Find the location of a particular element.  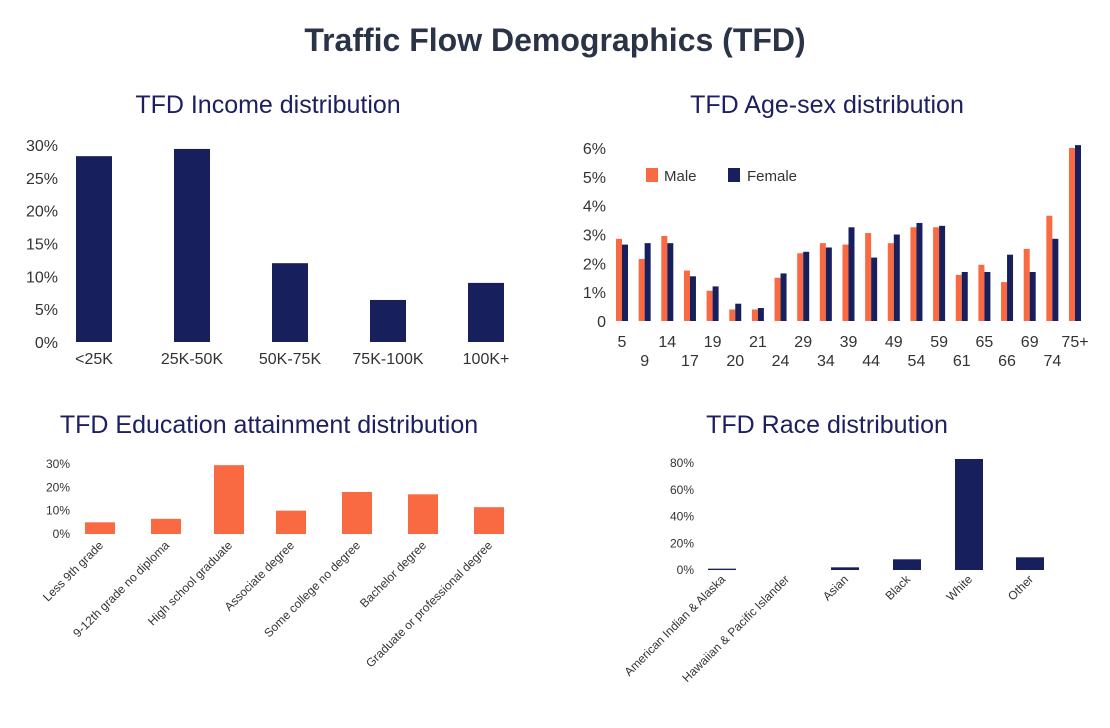

race-y-tick-label: 80% is located at coordinates (682, 463).